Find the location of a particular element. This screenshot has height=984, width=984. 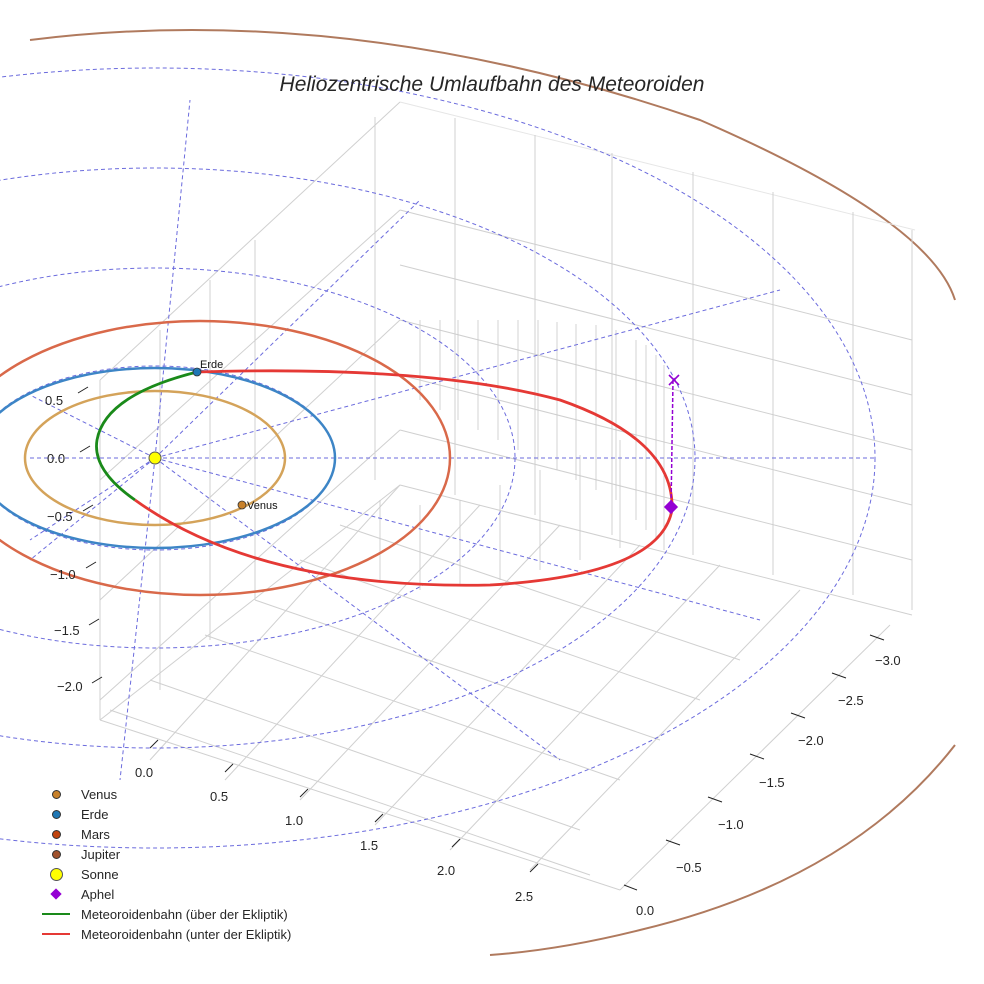

x-tick: 0.5 is located at coordinates (219, 796).